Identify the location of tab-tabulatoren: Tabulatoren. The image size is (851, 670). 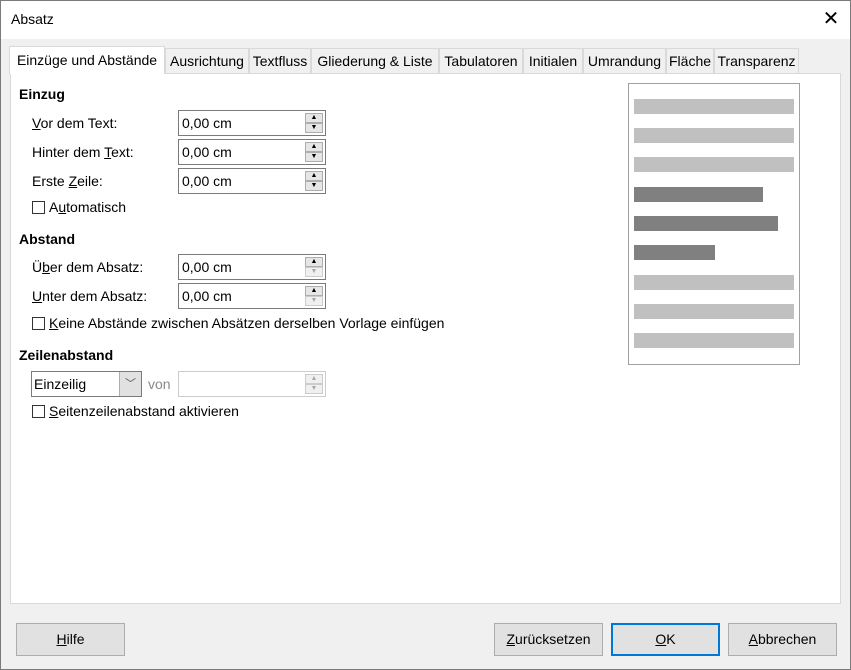
(481, 61).